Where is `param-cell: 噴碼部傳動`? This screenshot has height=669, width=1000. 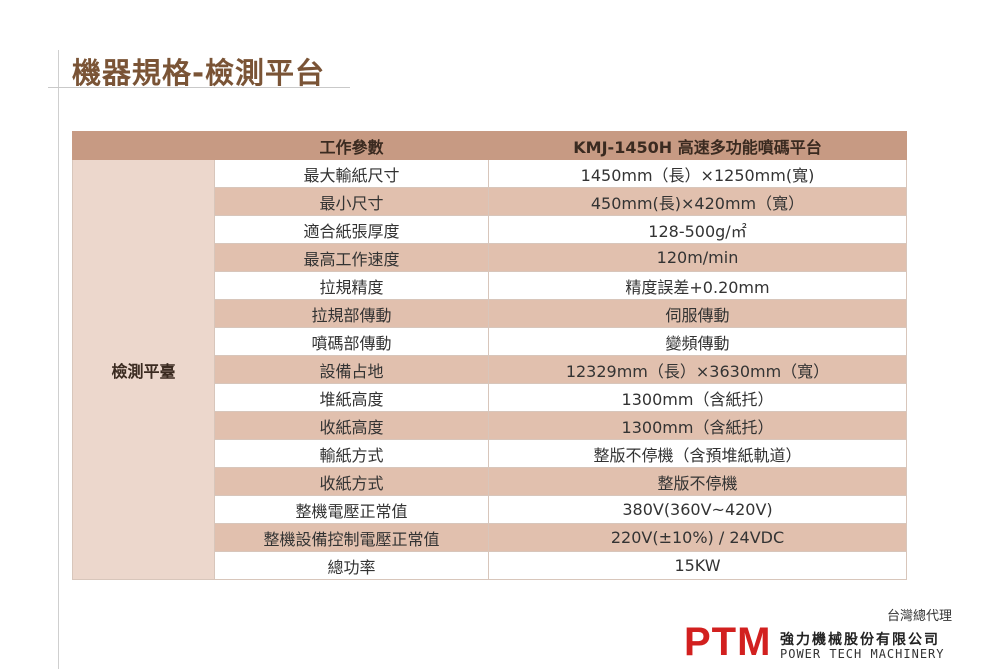 param-cell: 噴碼部傳動 is located at coordinates (351, 341).